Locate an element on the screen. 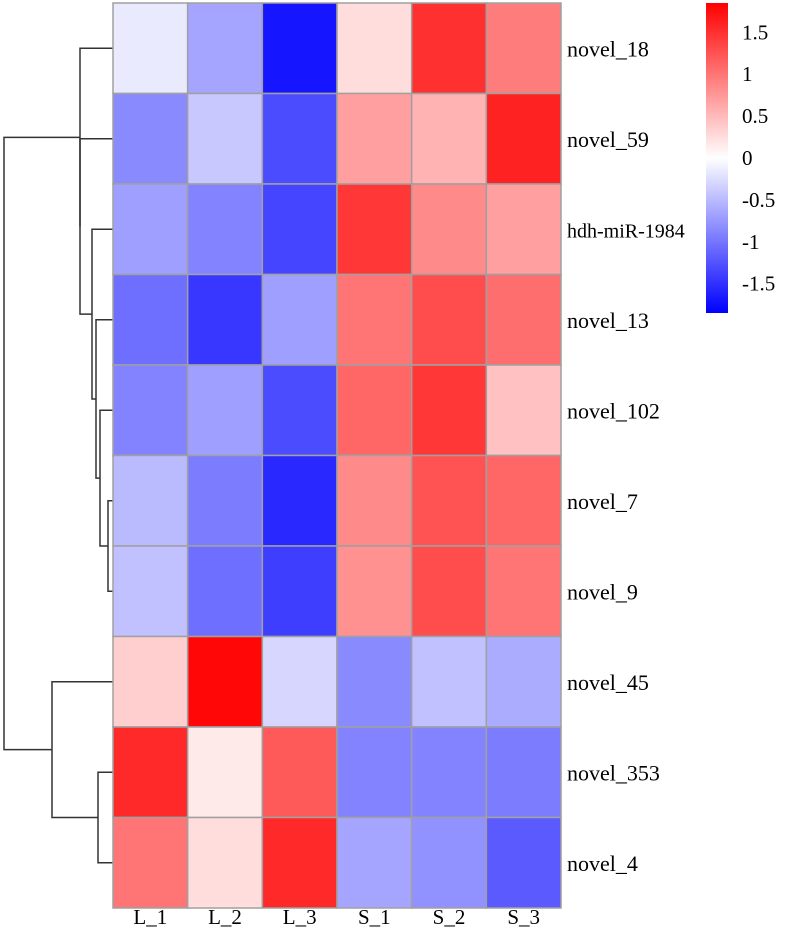 The width and height of the screenshot is (787, 938). row-label: novel_45 is located at coordinates (608, 682).